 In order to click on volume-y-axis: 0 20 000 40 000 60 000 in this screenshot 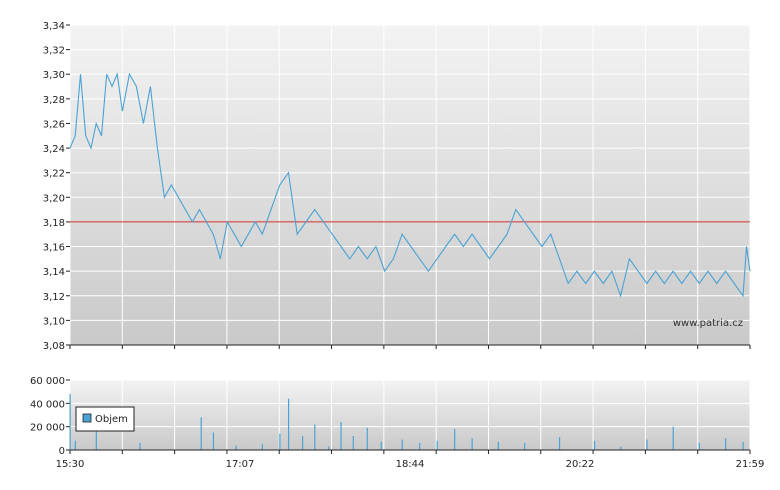, I will do `click(50, 416)`.